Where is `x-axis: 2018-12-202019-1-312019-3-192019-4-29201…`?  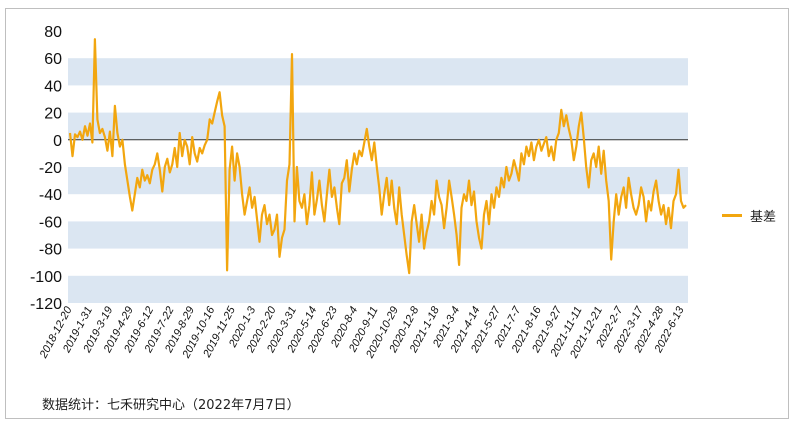
x-axis: 2018-12-202019-1-312019-3-192019-4-29201… is located at coordinates (362, 332).